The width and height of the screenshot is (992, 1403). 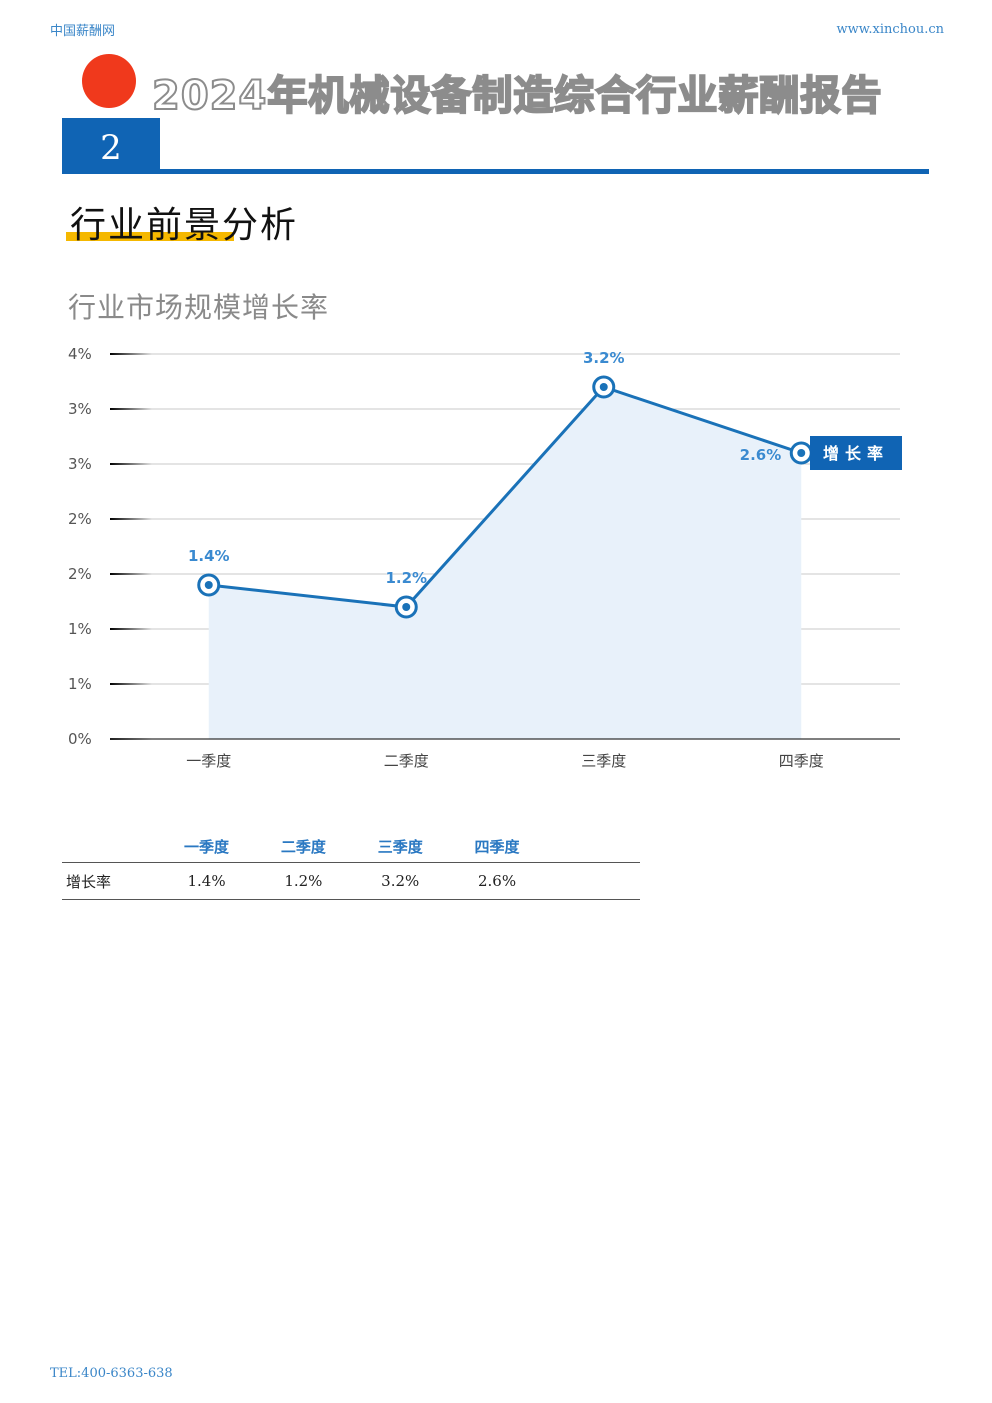 I want to click on header-rule, so click(x=495, y=171).